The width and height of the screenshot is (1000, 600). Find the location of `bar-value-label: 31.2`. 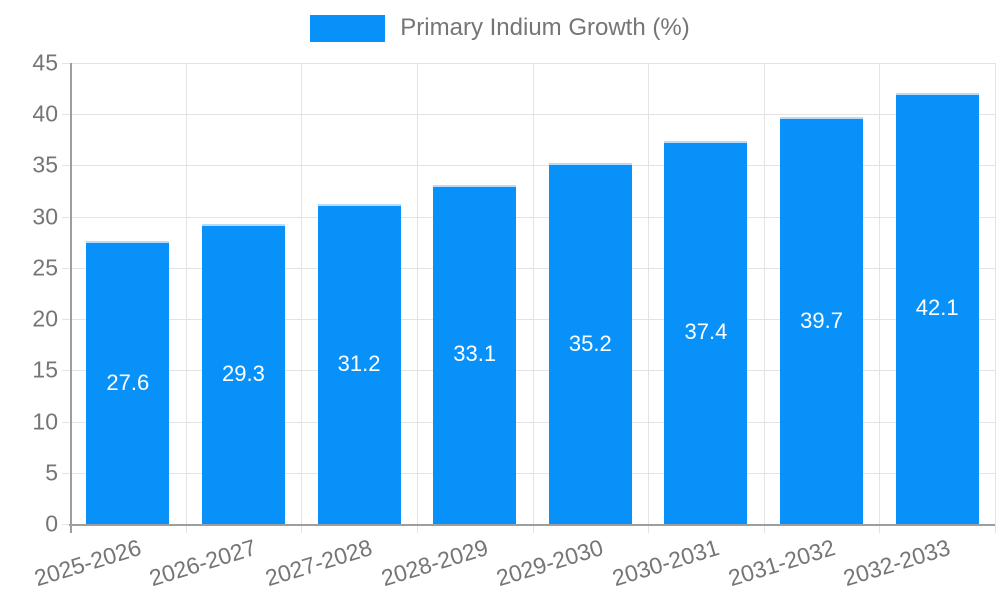

bar-value-label: 31.2 is located at coordinates (359, 364).